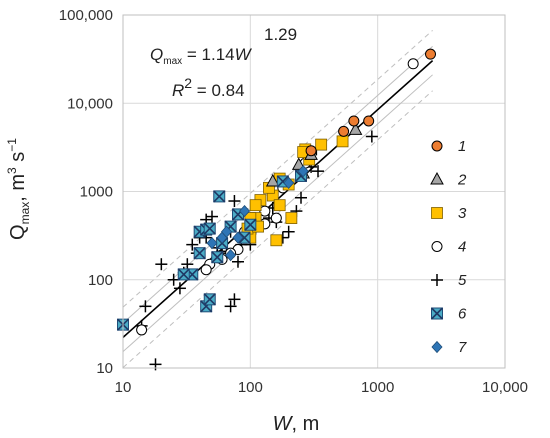  What do you see at coordinates (208, 87) in the screenshot?
I see `r2-annotation: R2 = 0.84` at bounding box center [208, 87].